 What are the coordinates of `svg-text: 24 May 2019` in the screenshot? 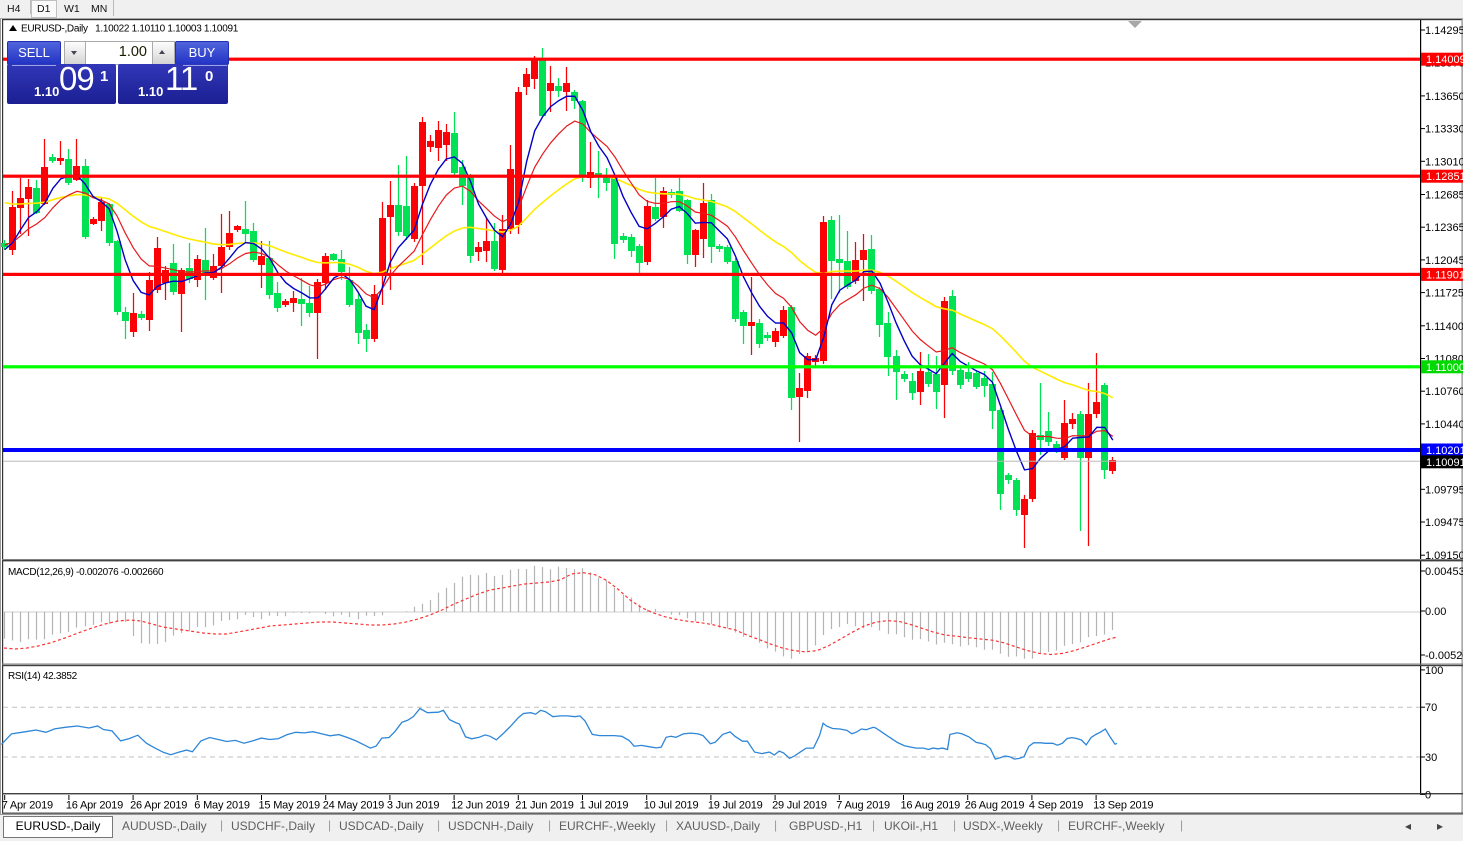 It's located at (353, 806).